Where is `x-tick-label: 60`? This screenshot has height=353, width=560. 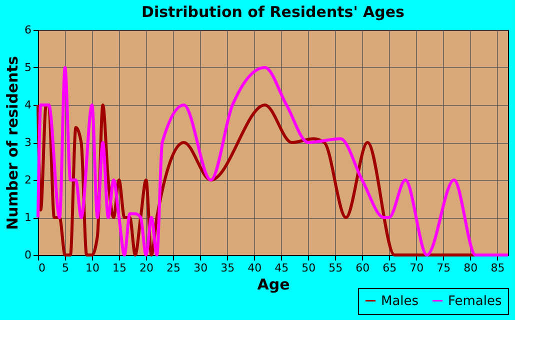
x-tick-label: 60 is located at coordinates (363, 268).